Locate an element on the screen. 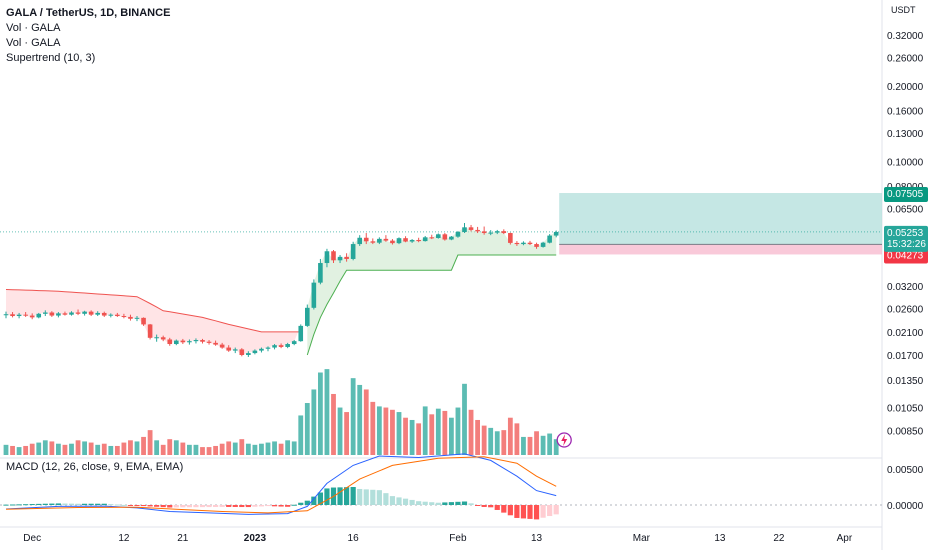 The width and height of the screenshot is (932, 555). supertrend-downtrend-fill is located at coordinates (153, 322).